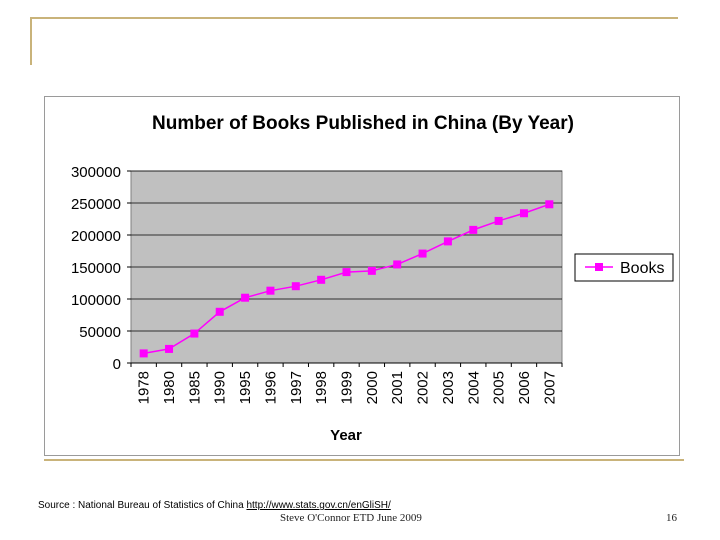 The width and height of the screenshot is (720, 540). What do you see at coordinates (524, 387) in the screenshot?
I see `x-tick-label: 2006` at bounding box center [524, 387].